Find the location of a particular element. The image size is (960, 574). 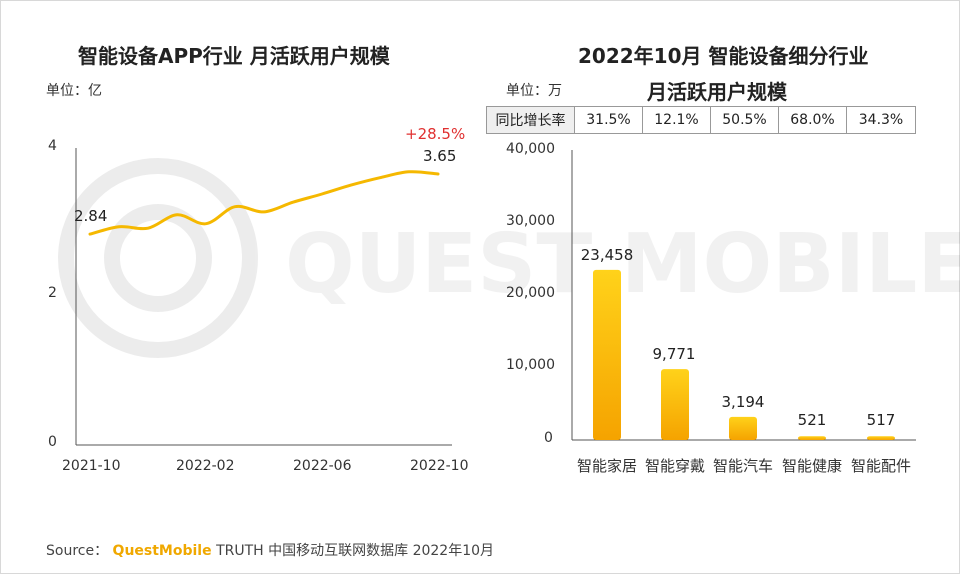

bar-value-label: 9,771 is located at coordinates (674, 354).